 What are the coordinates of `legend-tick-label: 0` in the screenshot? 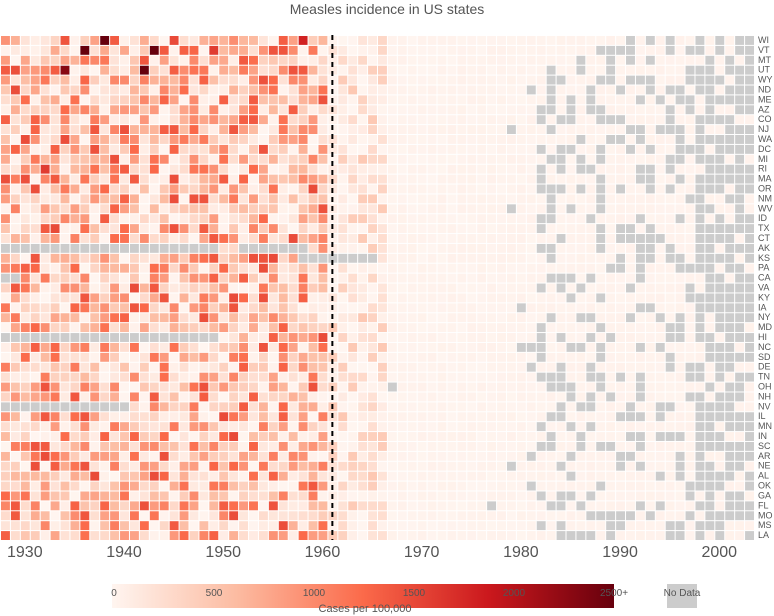 It's located at (114, 593).